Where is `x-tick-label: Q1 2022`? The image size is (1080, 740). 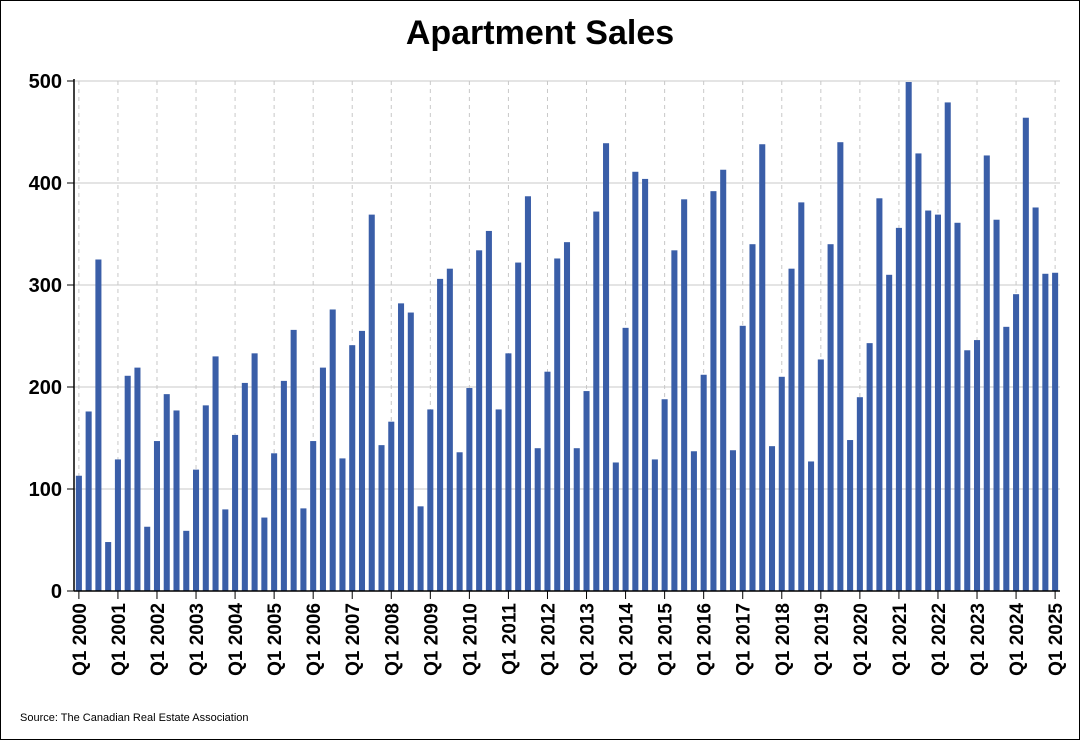 x-tick-label: Q1 2022 is located at coordinates (939, 639).